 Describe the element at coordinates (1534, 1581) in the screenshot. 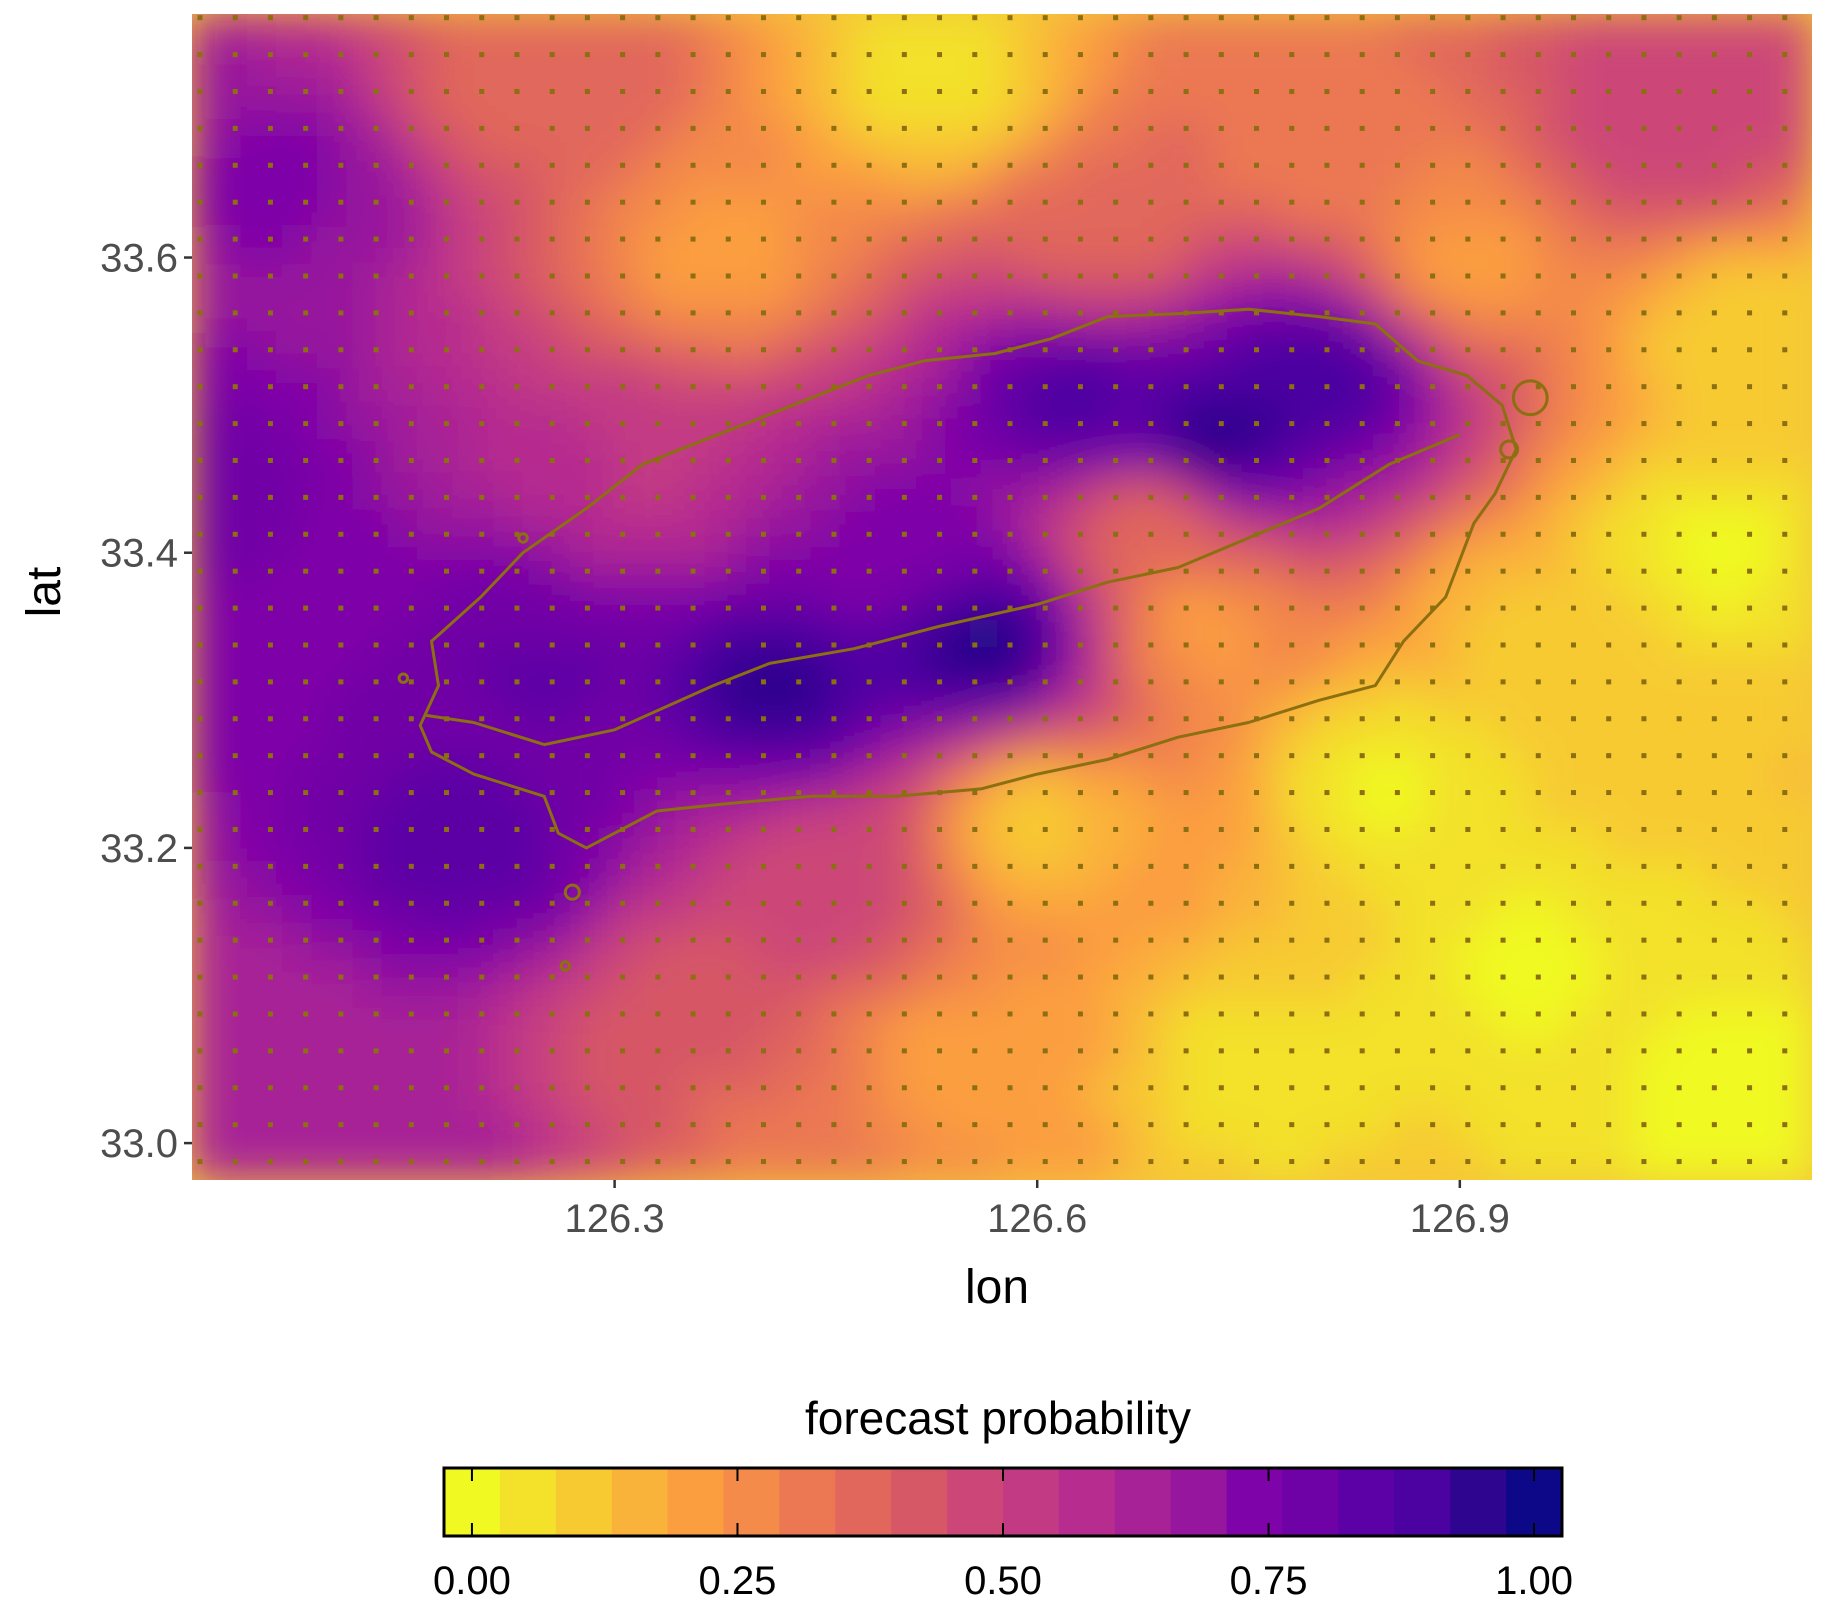

I see `legend-tick-label: 1.00` at that location.